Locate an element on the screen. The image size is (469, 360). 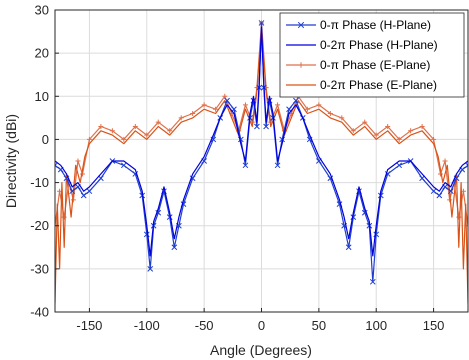
x-tick-label: -150 is located at coordinates (89, 325).